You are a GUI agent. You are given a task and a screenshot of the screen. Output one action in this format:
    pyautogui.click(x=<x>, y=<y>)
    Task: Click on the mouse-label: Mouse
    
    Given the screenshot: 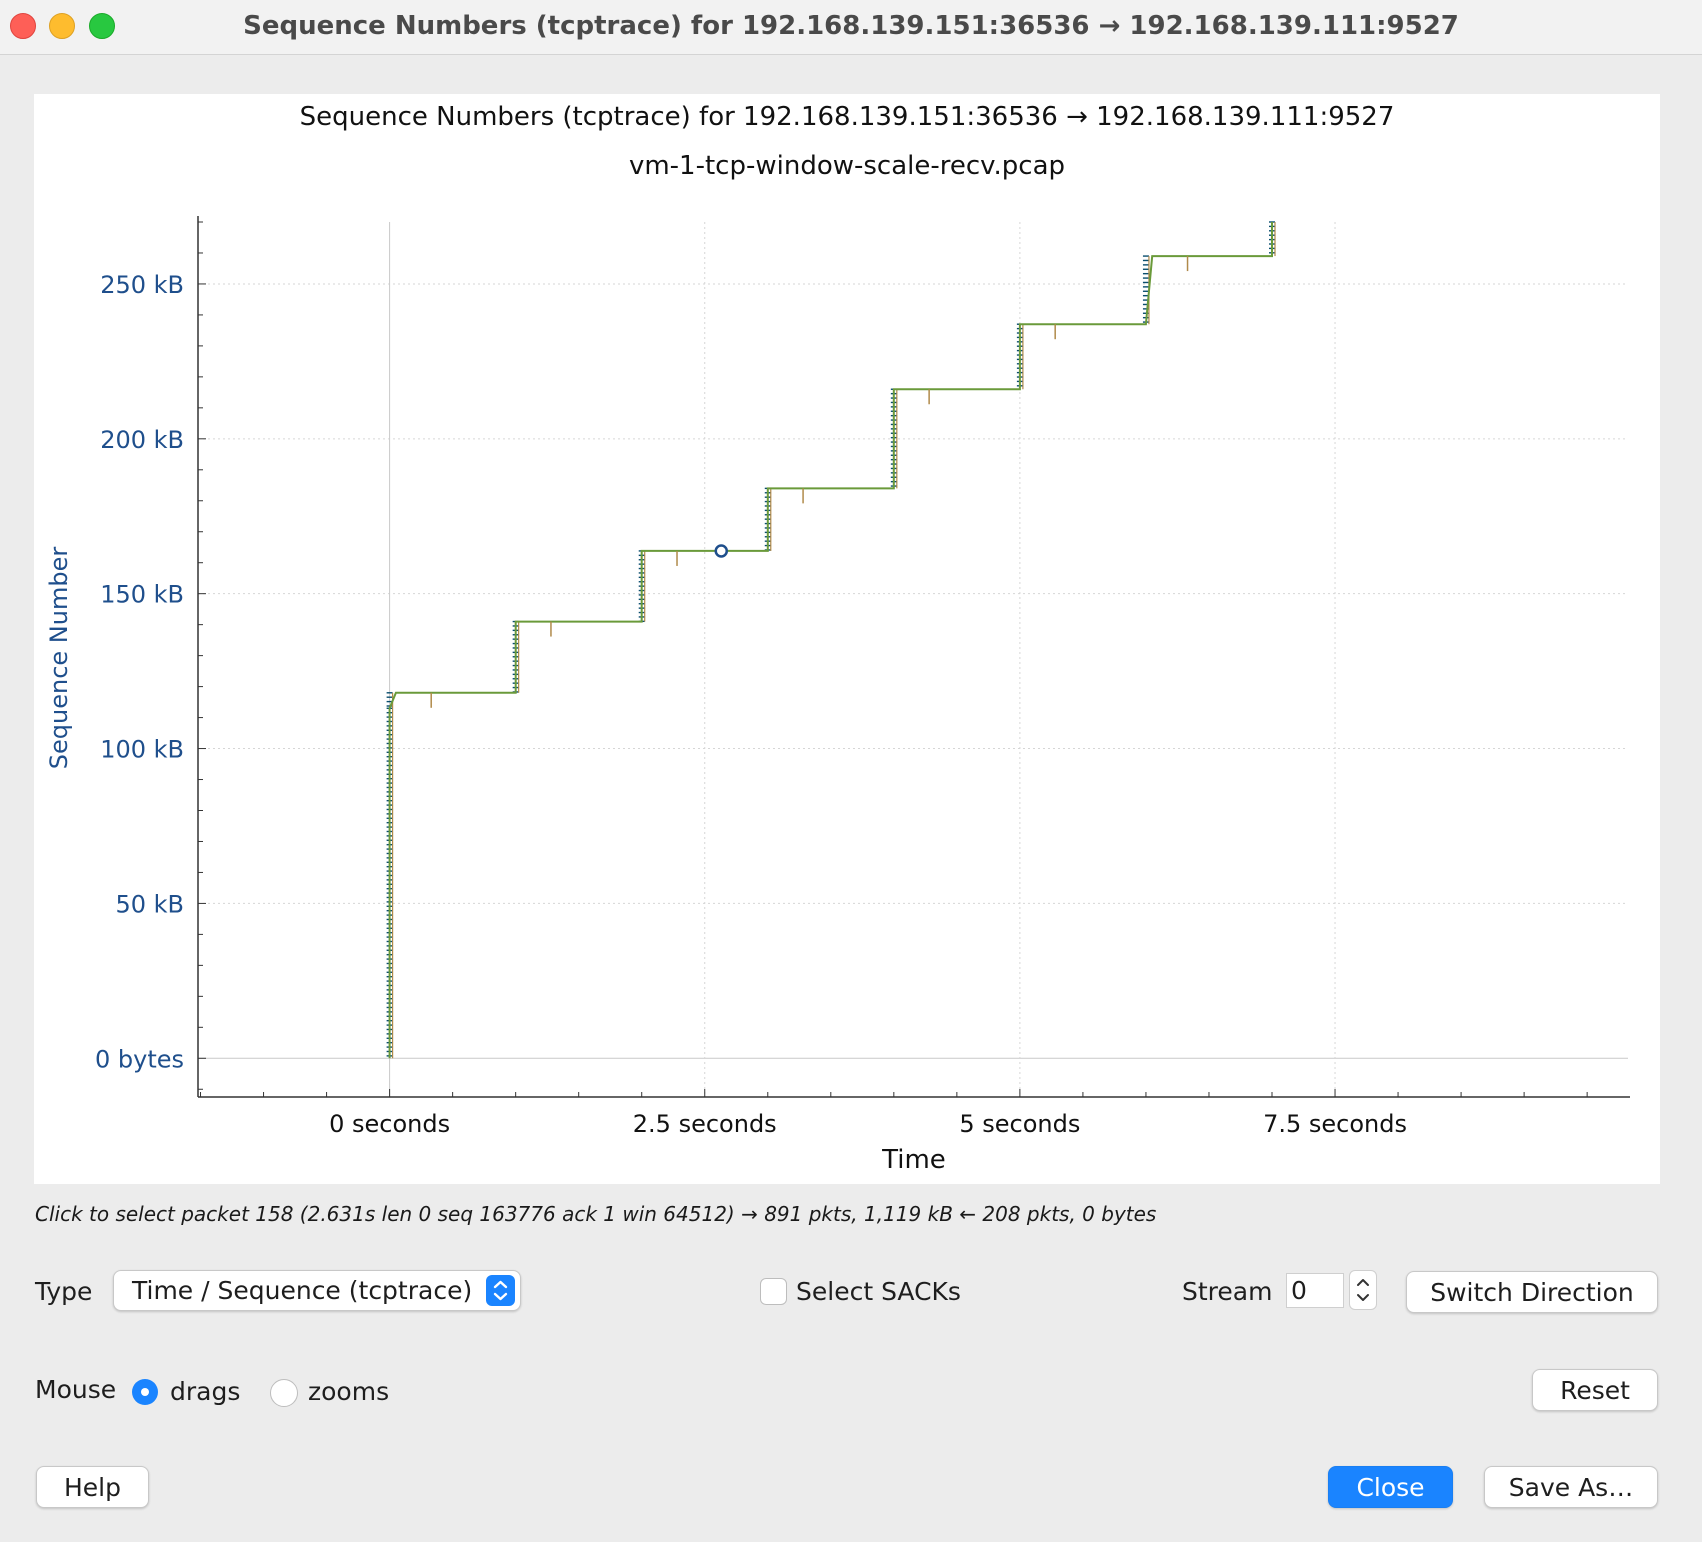 What is the action you would take?
    pyautogui.click(x=76, y=1389)
    